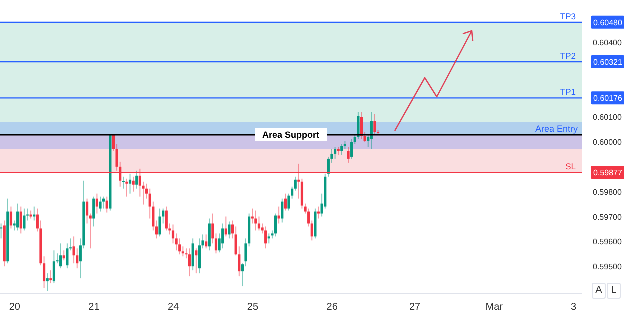  Describe the element at coordinates (607, 43) in the screenshot. I see `y-tick-label: 0.60400` at that location.